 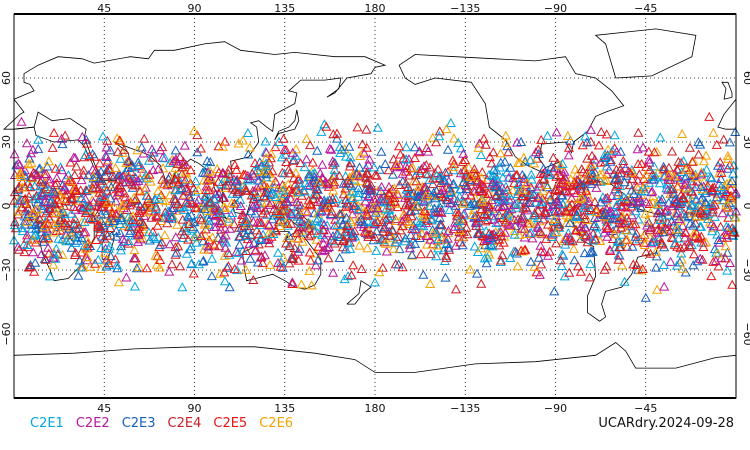 I want to click on legend-item-c2e3: C2E3, so click(x=138, y=423).